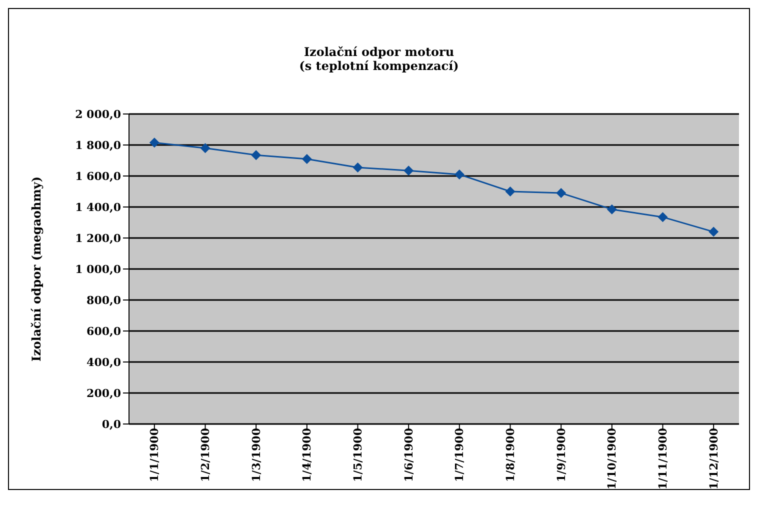 This screenshot has width=772, height=506. Describe the element at coordinates (112, 424) in the screenshot. I see `y-tick-label: 0,0` at that location.